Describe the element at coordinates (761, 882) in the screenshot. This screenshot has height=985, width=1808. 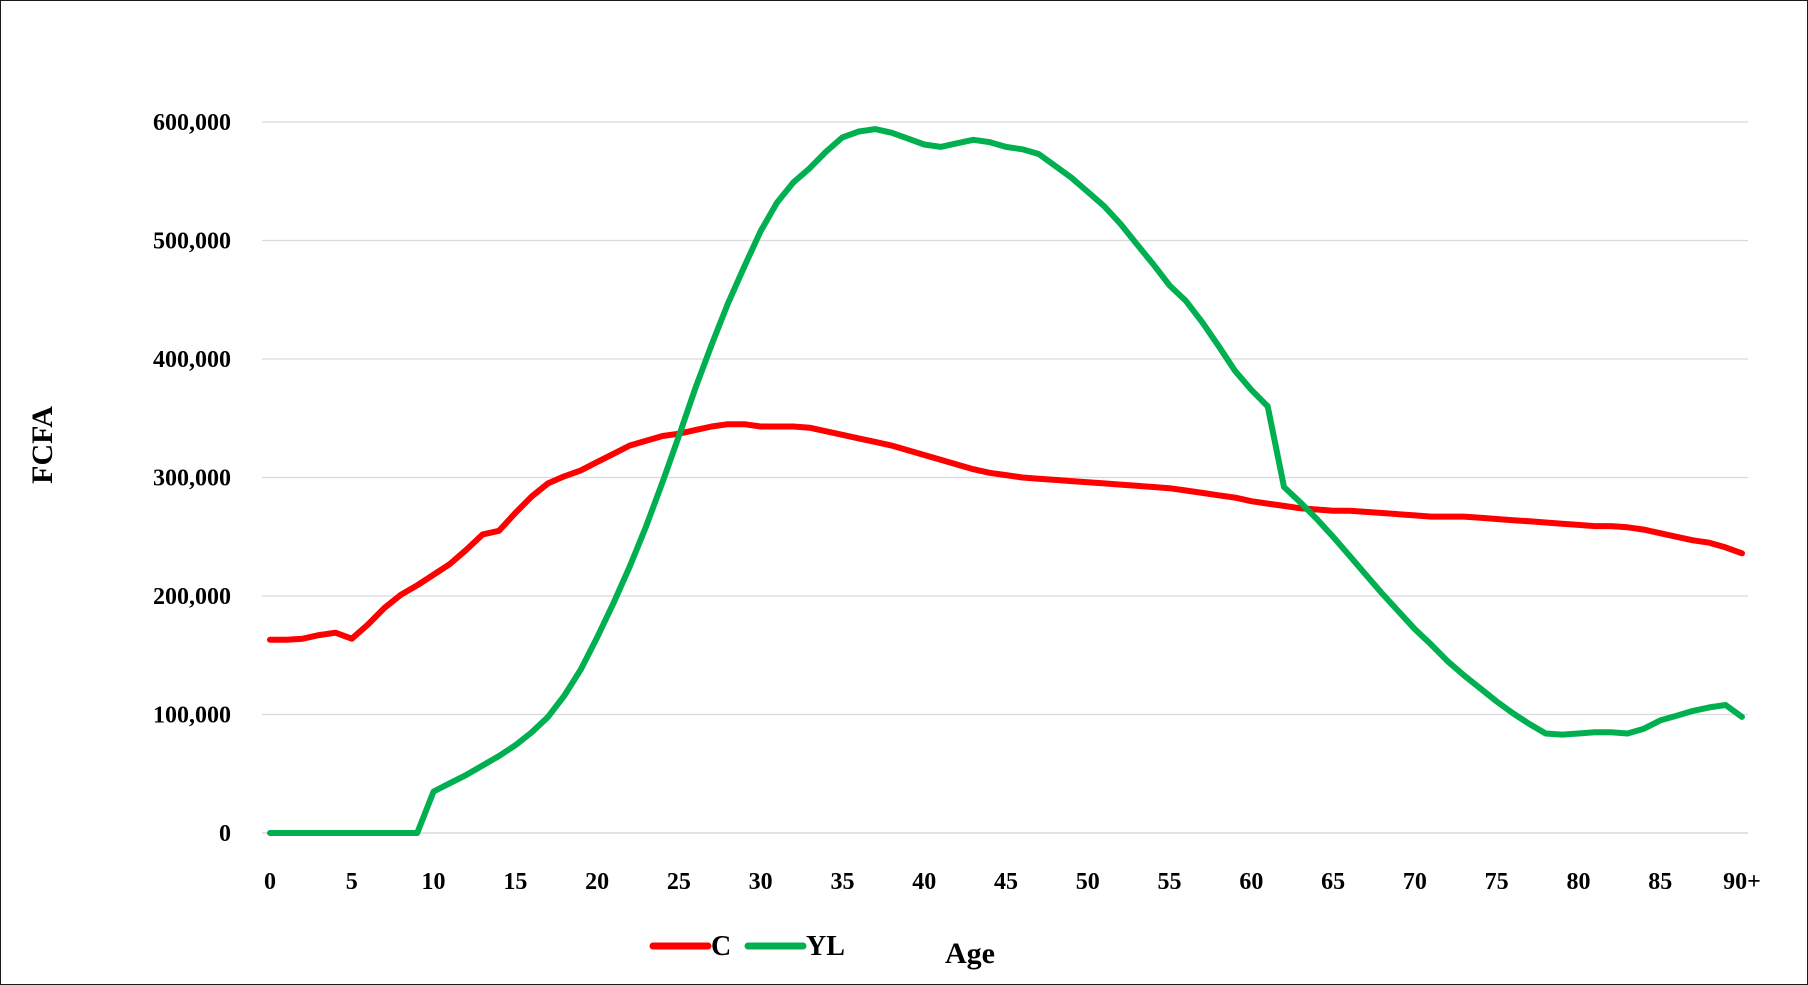
I see `x-tick-label: 30` at that location.